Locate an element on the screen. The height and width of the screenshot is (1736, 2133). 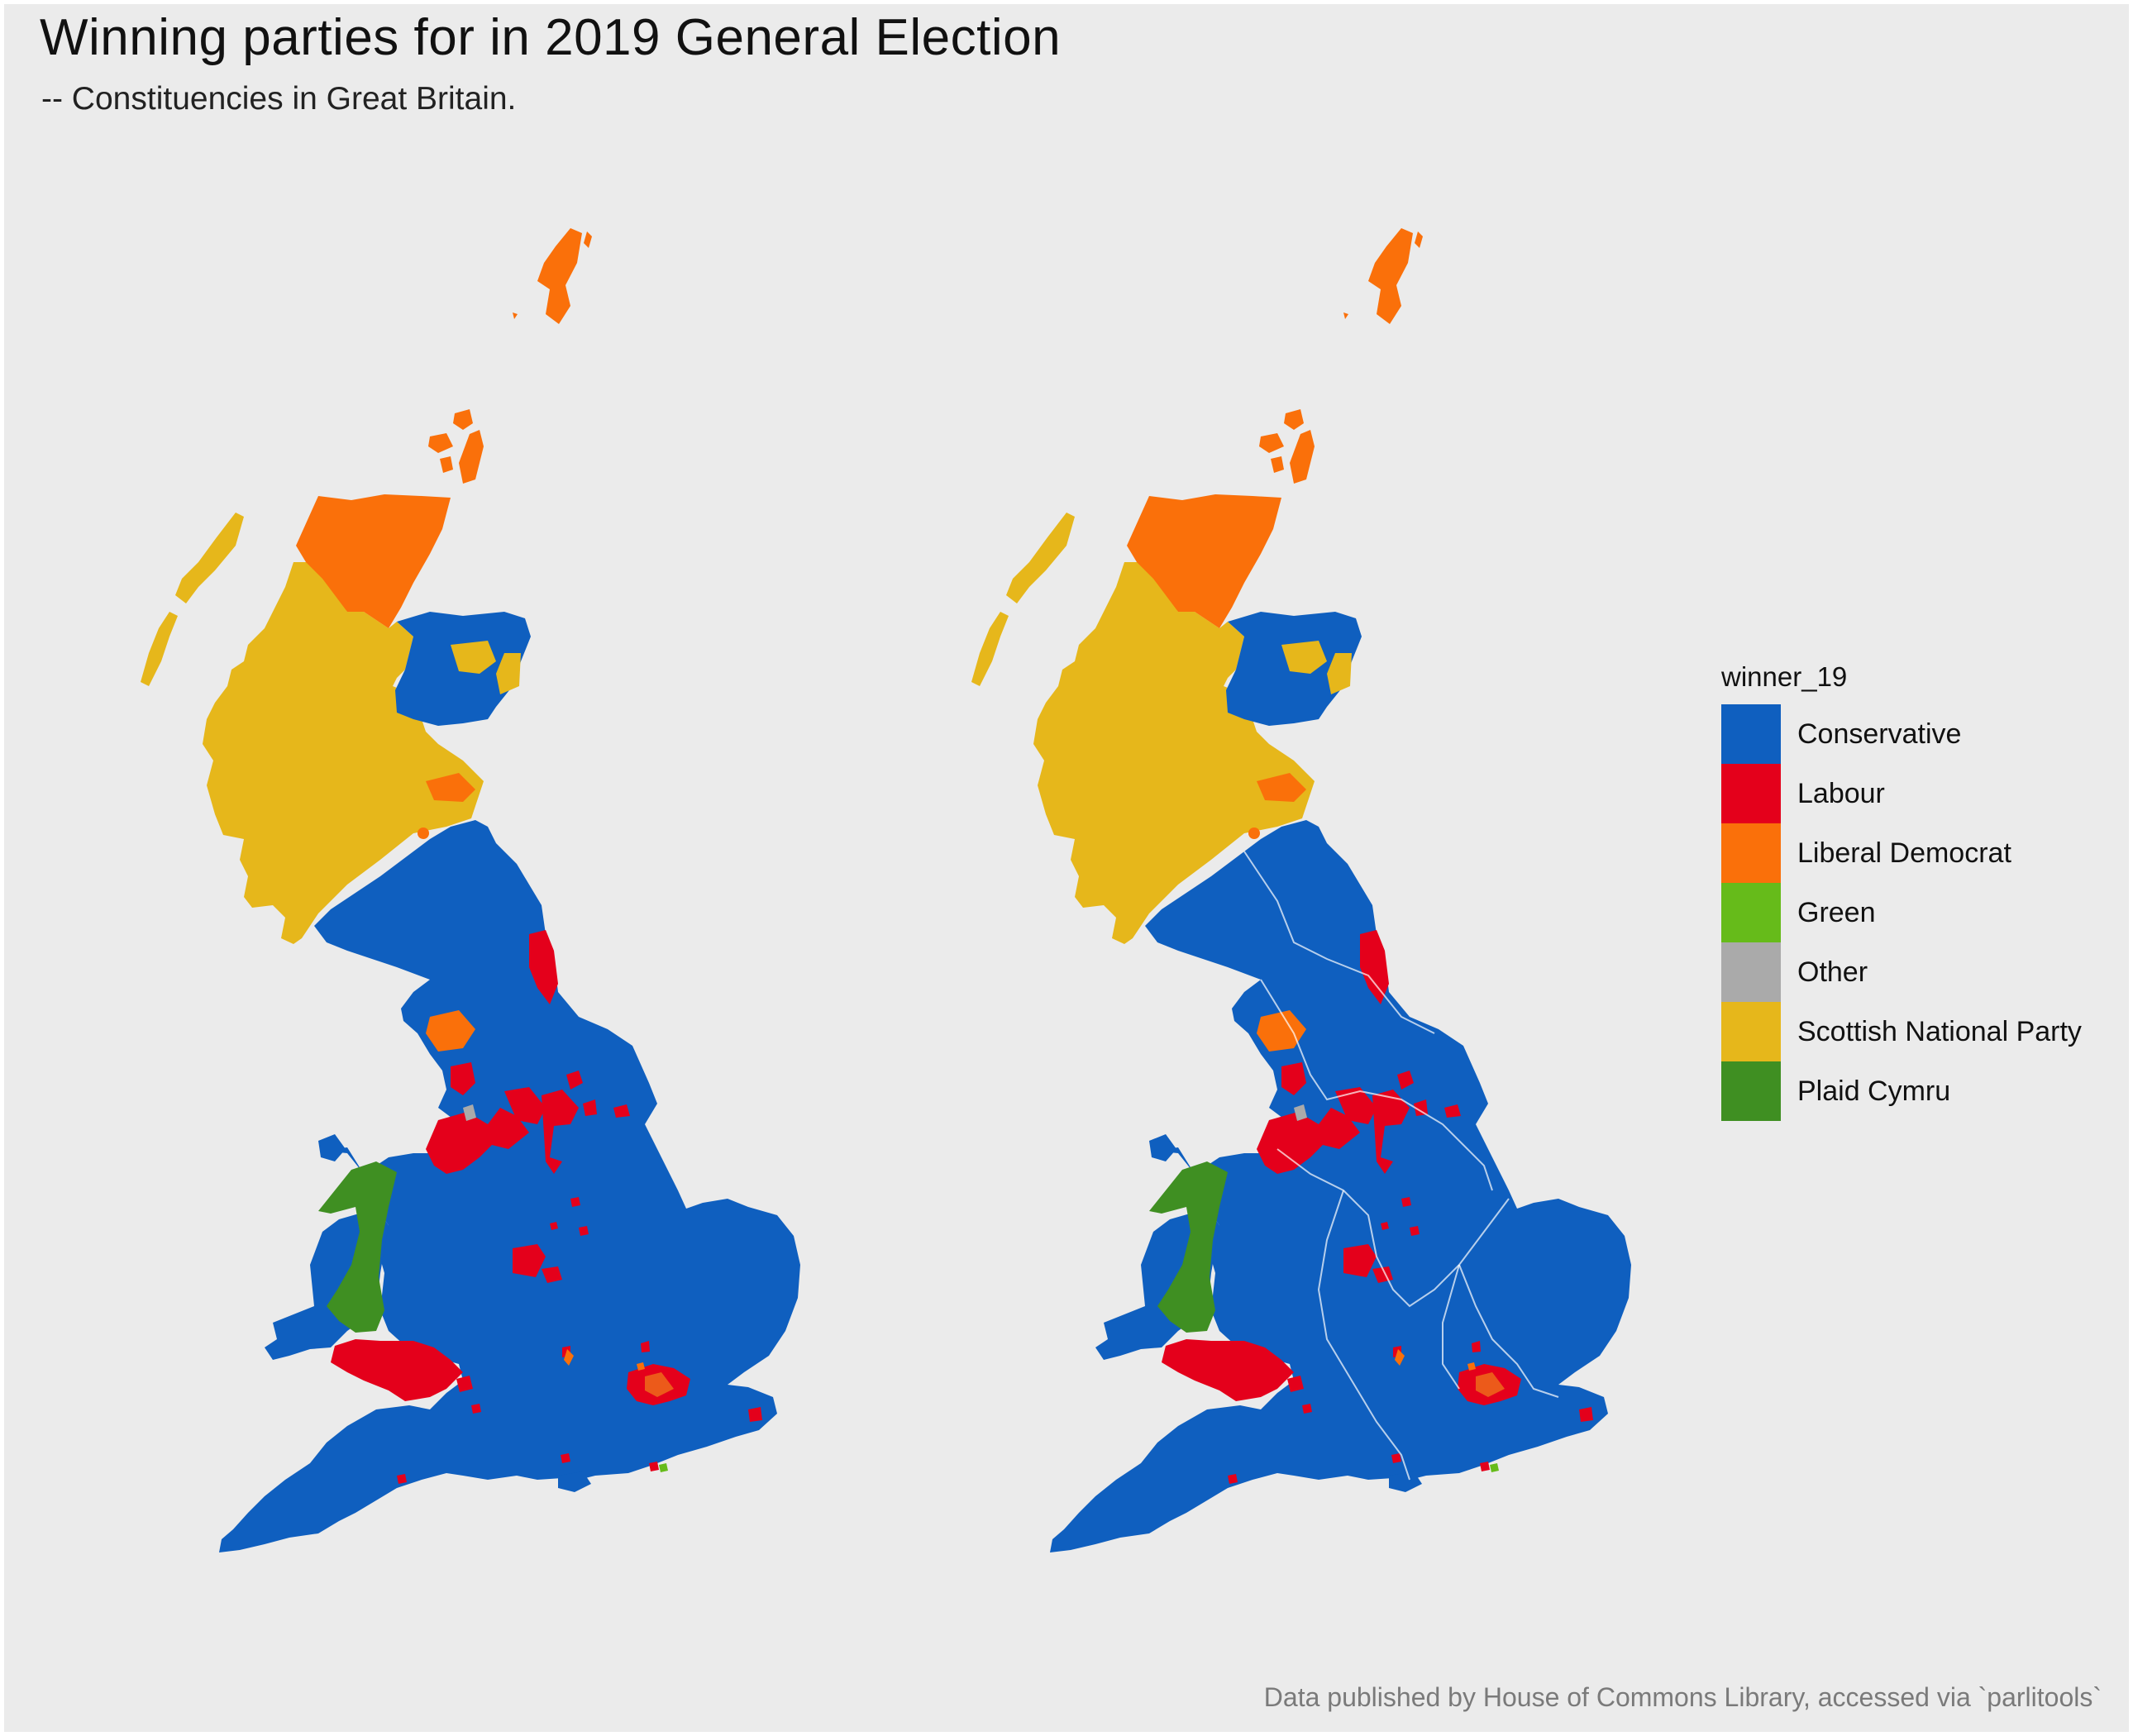
legend-label: Other is located at coordinates (1832, 972).